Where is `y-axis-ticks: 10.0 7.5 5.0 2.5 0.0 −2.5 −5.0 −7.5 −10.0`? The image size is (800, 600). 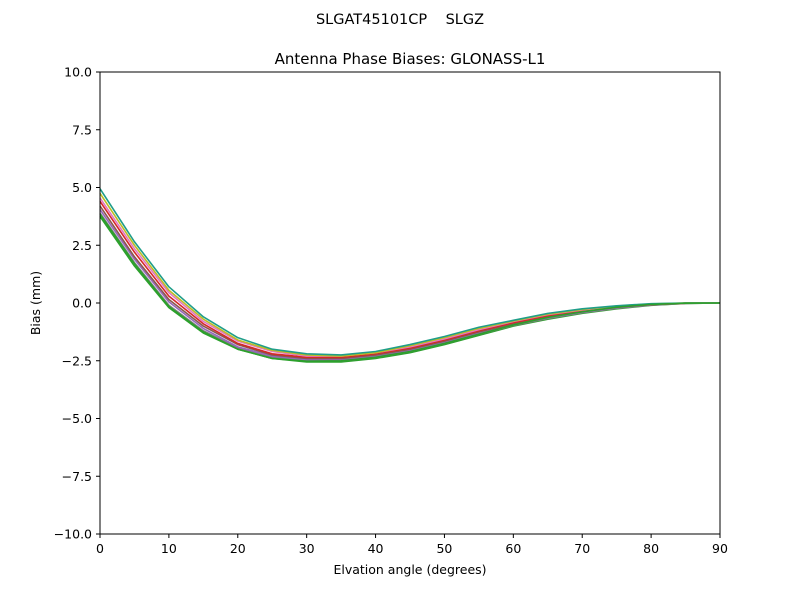
y-axis-ticks: 10.0 7.5 5.0 2.5 0.0 −2.5 −5.0 −7.5 −10.0 is located at coordinates (77, 303).